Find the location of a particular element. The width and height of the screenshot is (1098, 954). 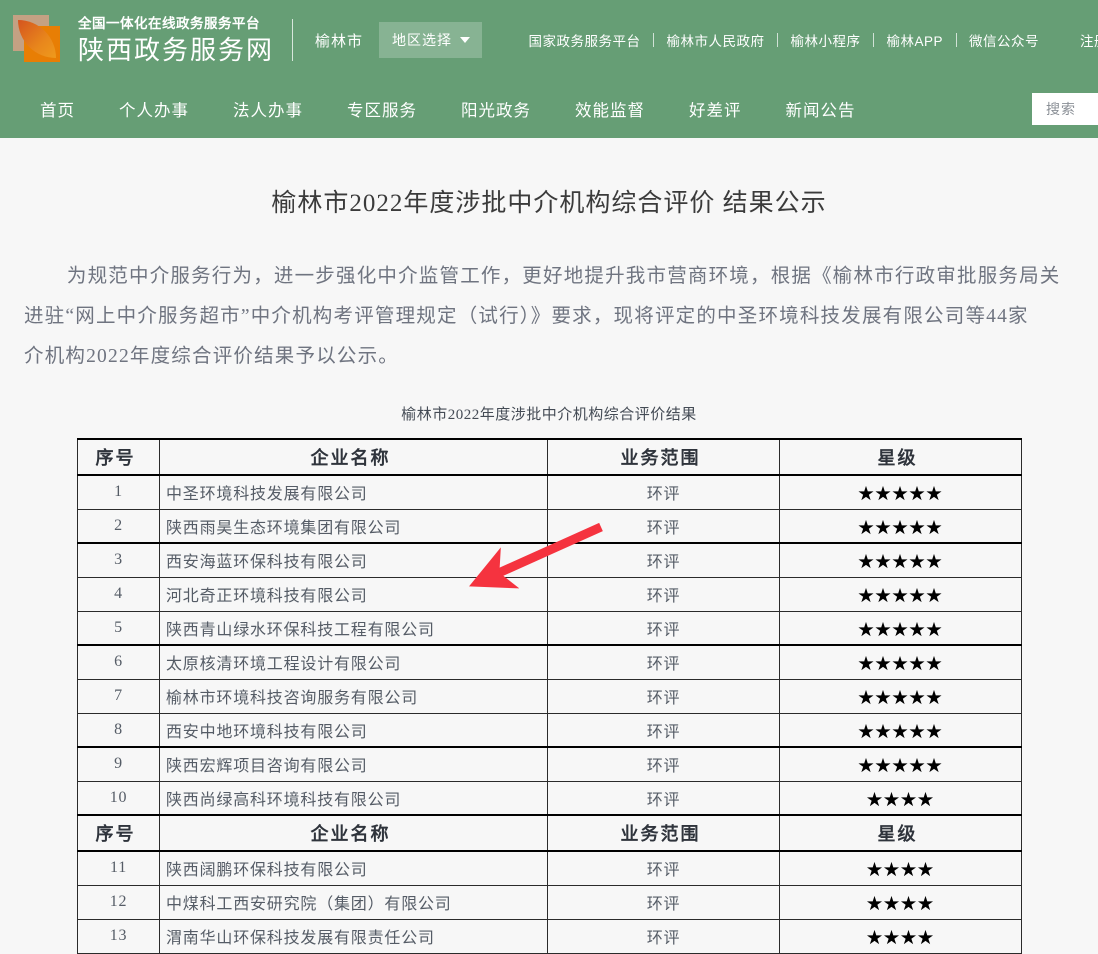

region-select-button: 地区选择 is located at coordinates (431, 40).